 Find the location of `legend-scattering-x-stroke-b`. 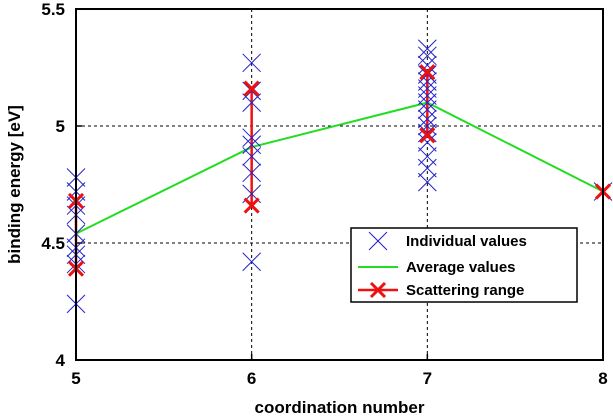

legend-scattering-x-stroke-b is located at coordinates (378, 290).